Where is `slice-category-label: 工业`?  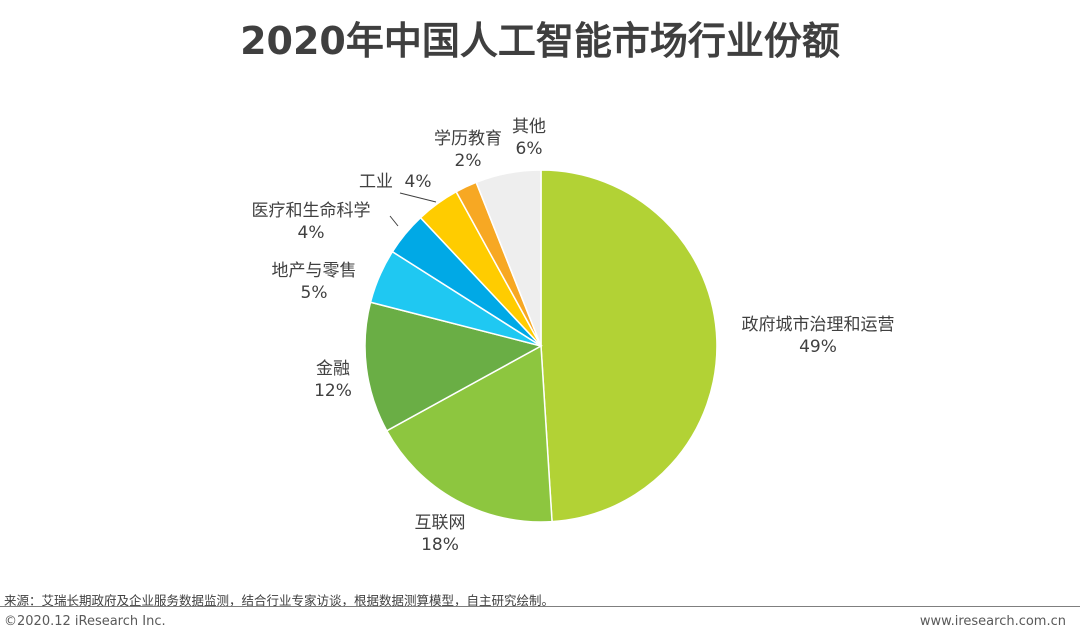 slice-category-label: 工业 is located at coordinates (376, 182).